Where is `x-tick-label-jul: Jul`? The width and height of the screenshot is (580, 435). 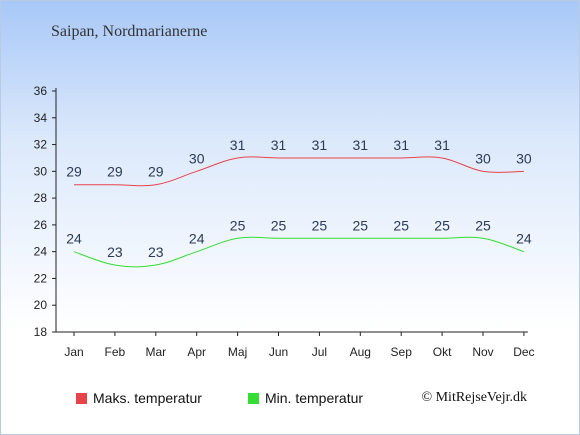
x-tick-label-jul: Jul is located at coordinates (319, 352).